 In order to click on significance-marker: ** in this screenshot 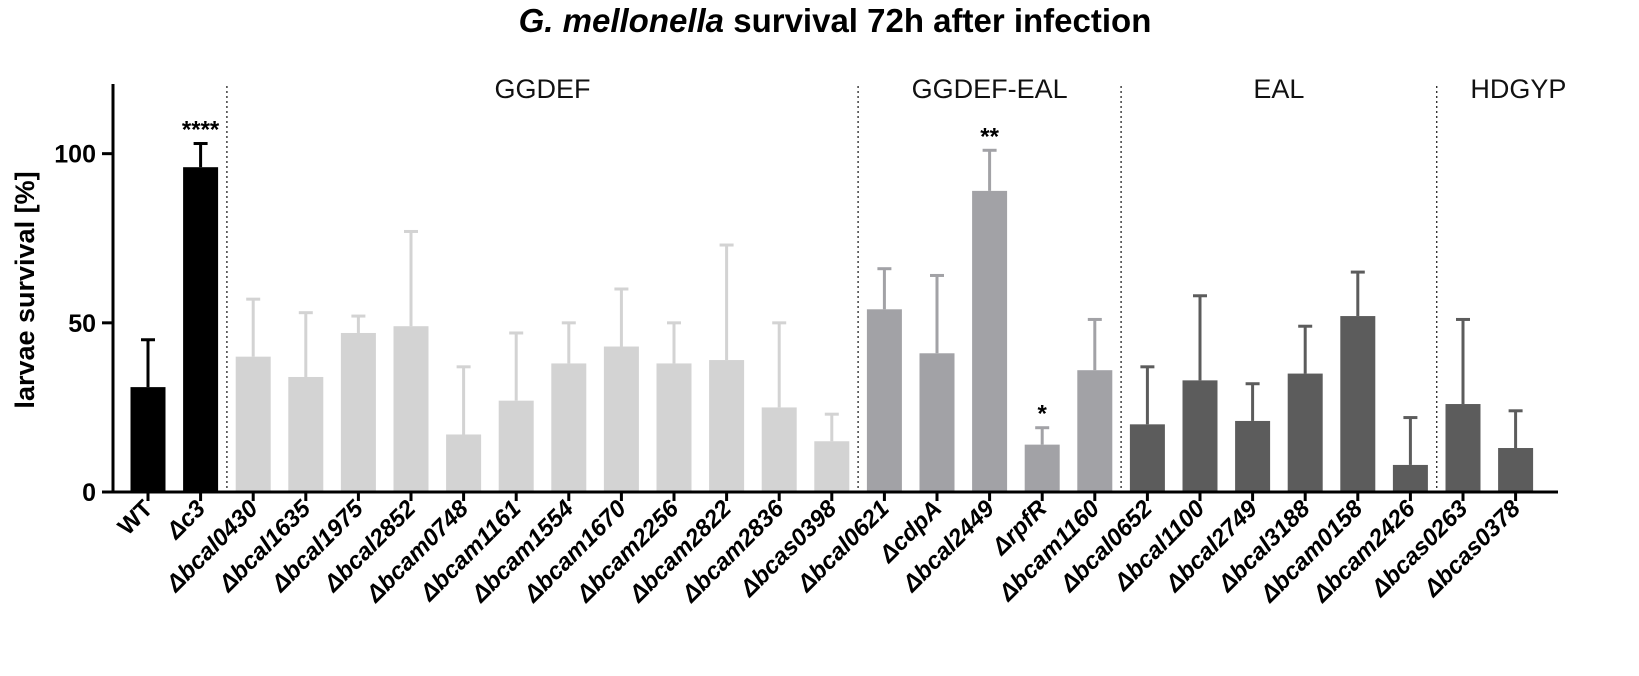, I will do `click(989, 136)`.